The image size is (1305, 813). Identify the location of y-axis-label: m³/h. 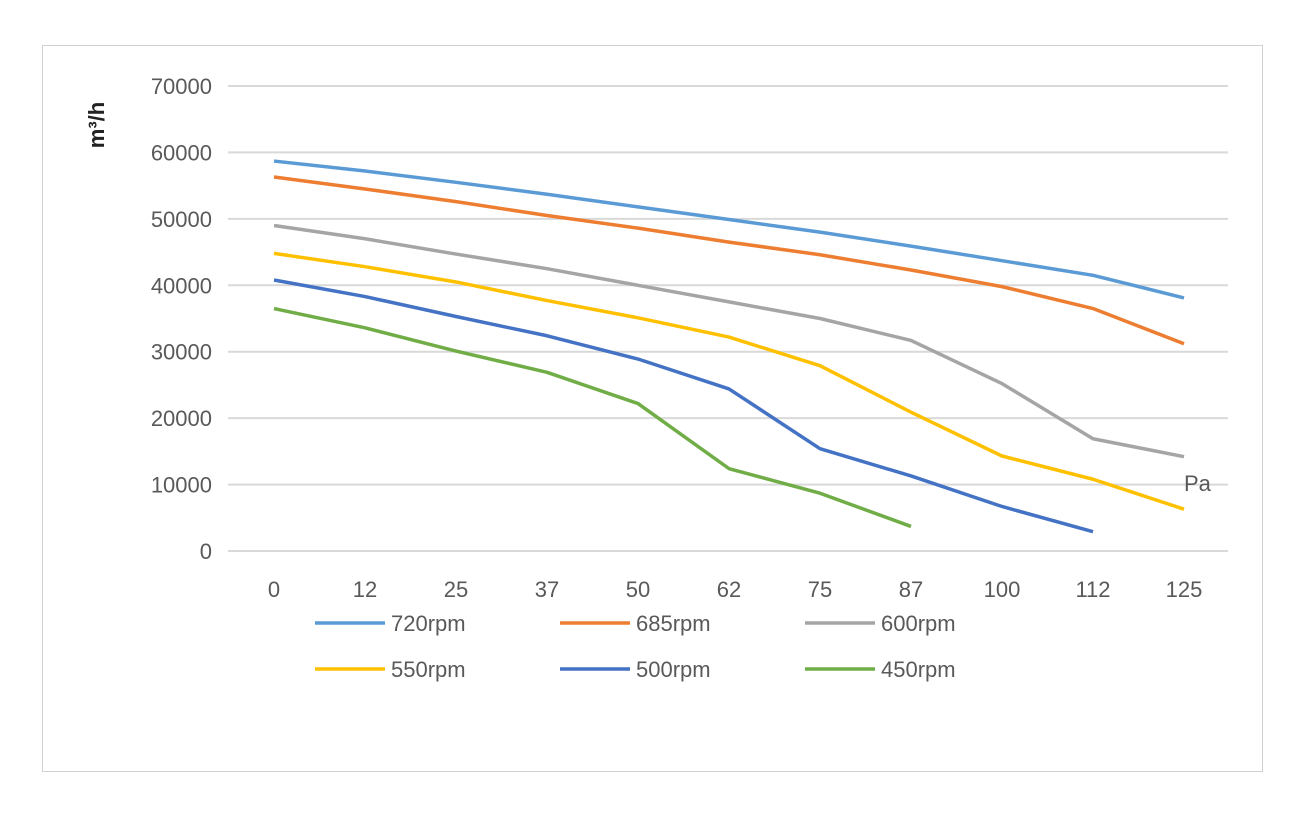
(96, 125).